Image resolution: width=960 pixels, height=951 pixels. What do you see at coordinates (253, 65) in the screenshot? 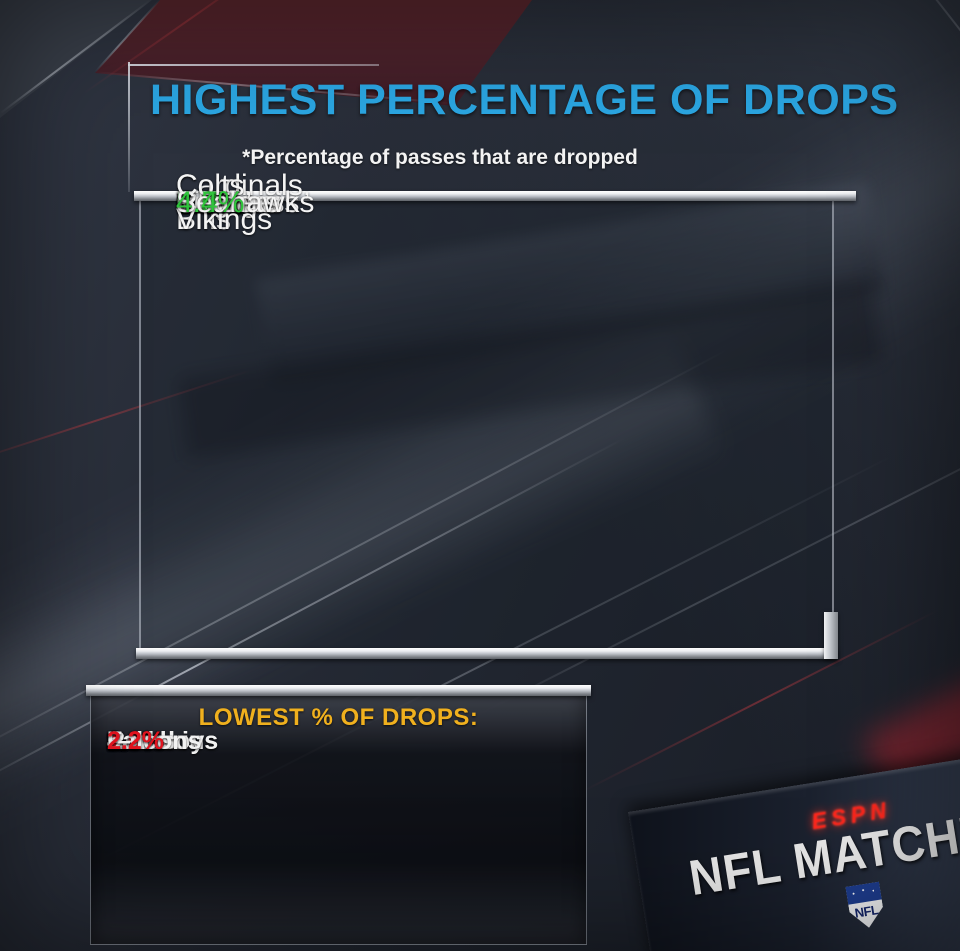
I see `title-bracket-horizontal` at bounding box center [253, 65].